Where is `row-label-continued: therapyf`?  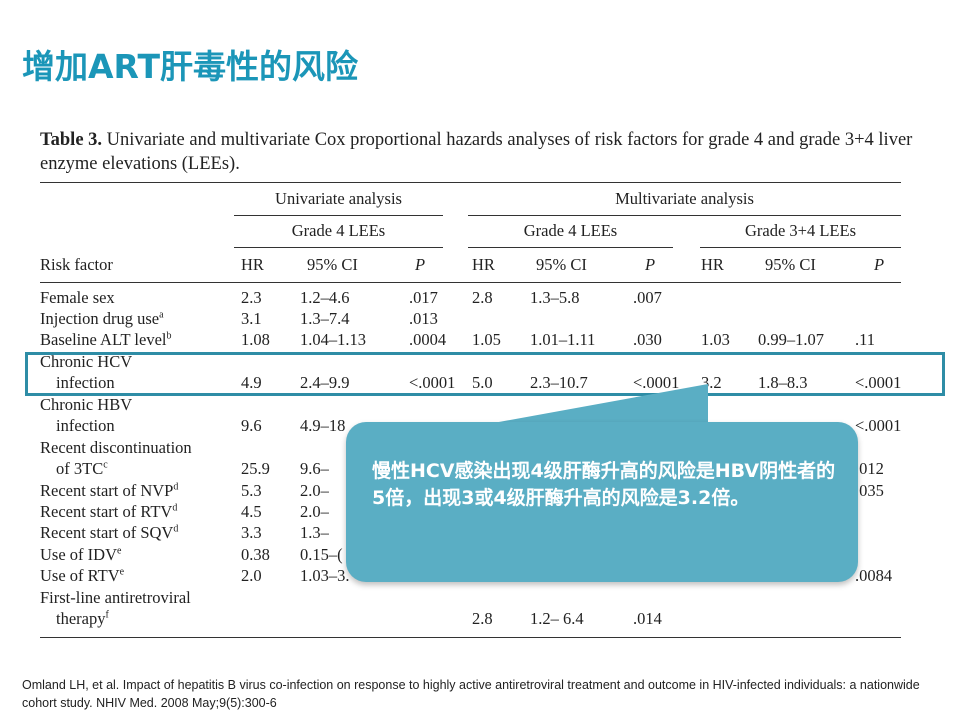
row-label-continued: therapyf is located at coordinates (82, 618).